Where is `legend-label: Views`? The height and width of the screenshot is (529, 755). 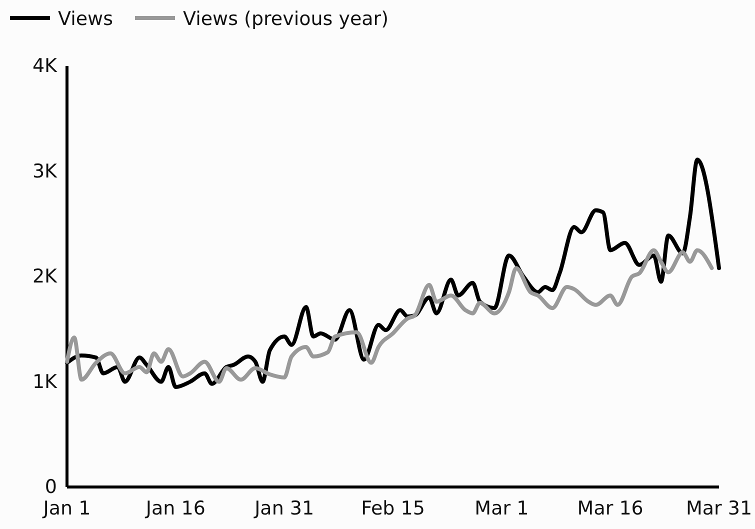 legend-label: Views is located at coordinates (85, 19).